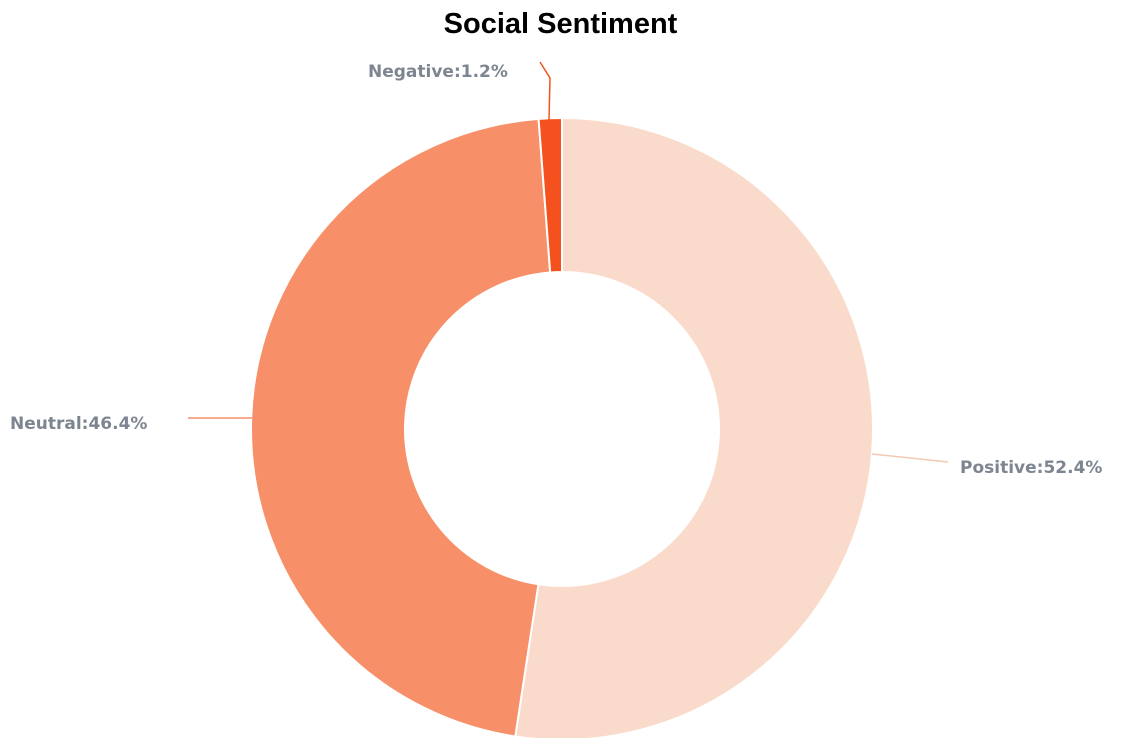 This screenshot has height=738, width=1121. Describe the element at coordinates (78, 424) in the screenshot. I see `slice-label-neutral: Neutral:46.4%` at that location.